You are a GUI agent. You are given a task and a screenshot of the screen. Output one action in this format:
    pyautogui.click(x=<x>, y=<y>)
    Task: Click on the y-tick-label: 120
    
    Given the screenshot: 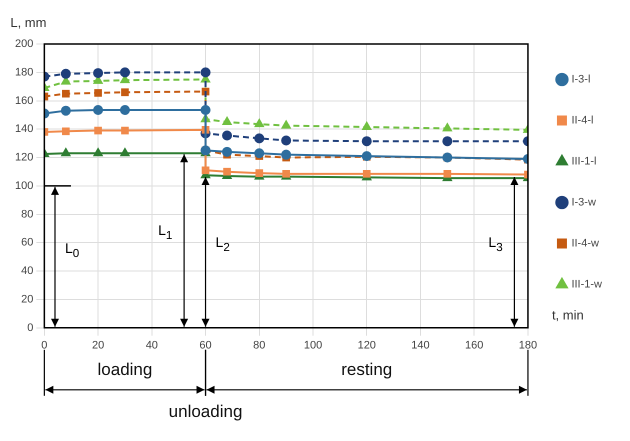 What is the action you would take?
    pyautogui.click(x=24, y=158)
    